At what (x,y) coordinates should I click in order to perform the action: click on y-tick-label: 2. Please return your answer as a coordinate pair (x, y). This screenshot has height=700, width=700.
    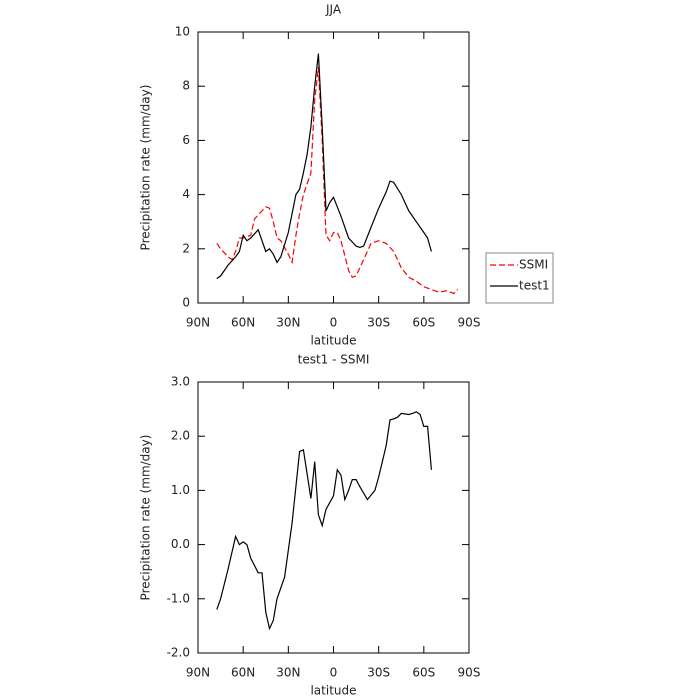
    Looking at the image, I should click on (186, 248).